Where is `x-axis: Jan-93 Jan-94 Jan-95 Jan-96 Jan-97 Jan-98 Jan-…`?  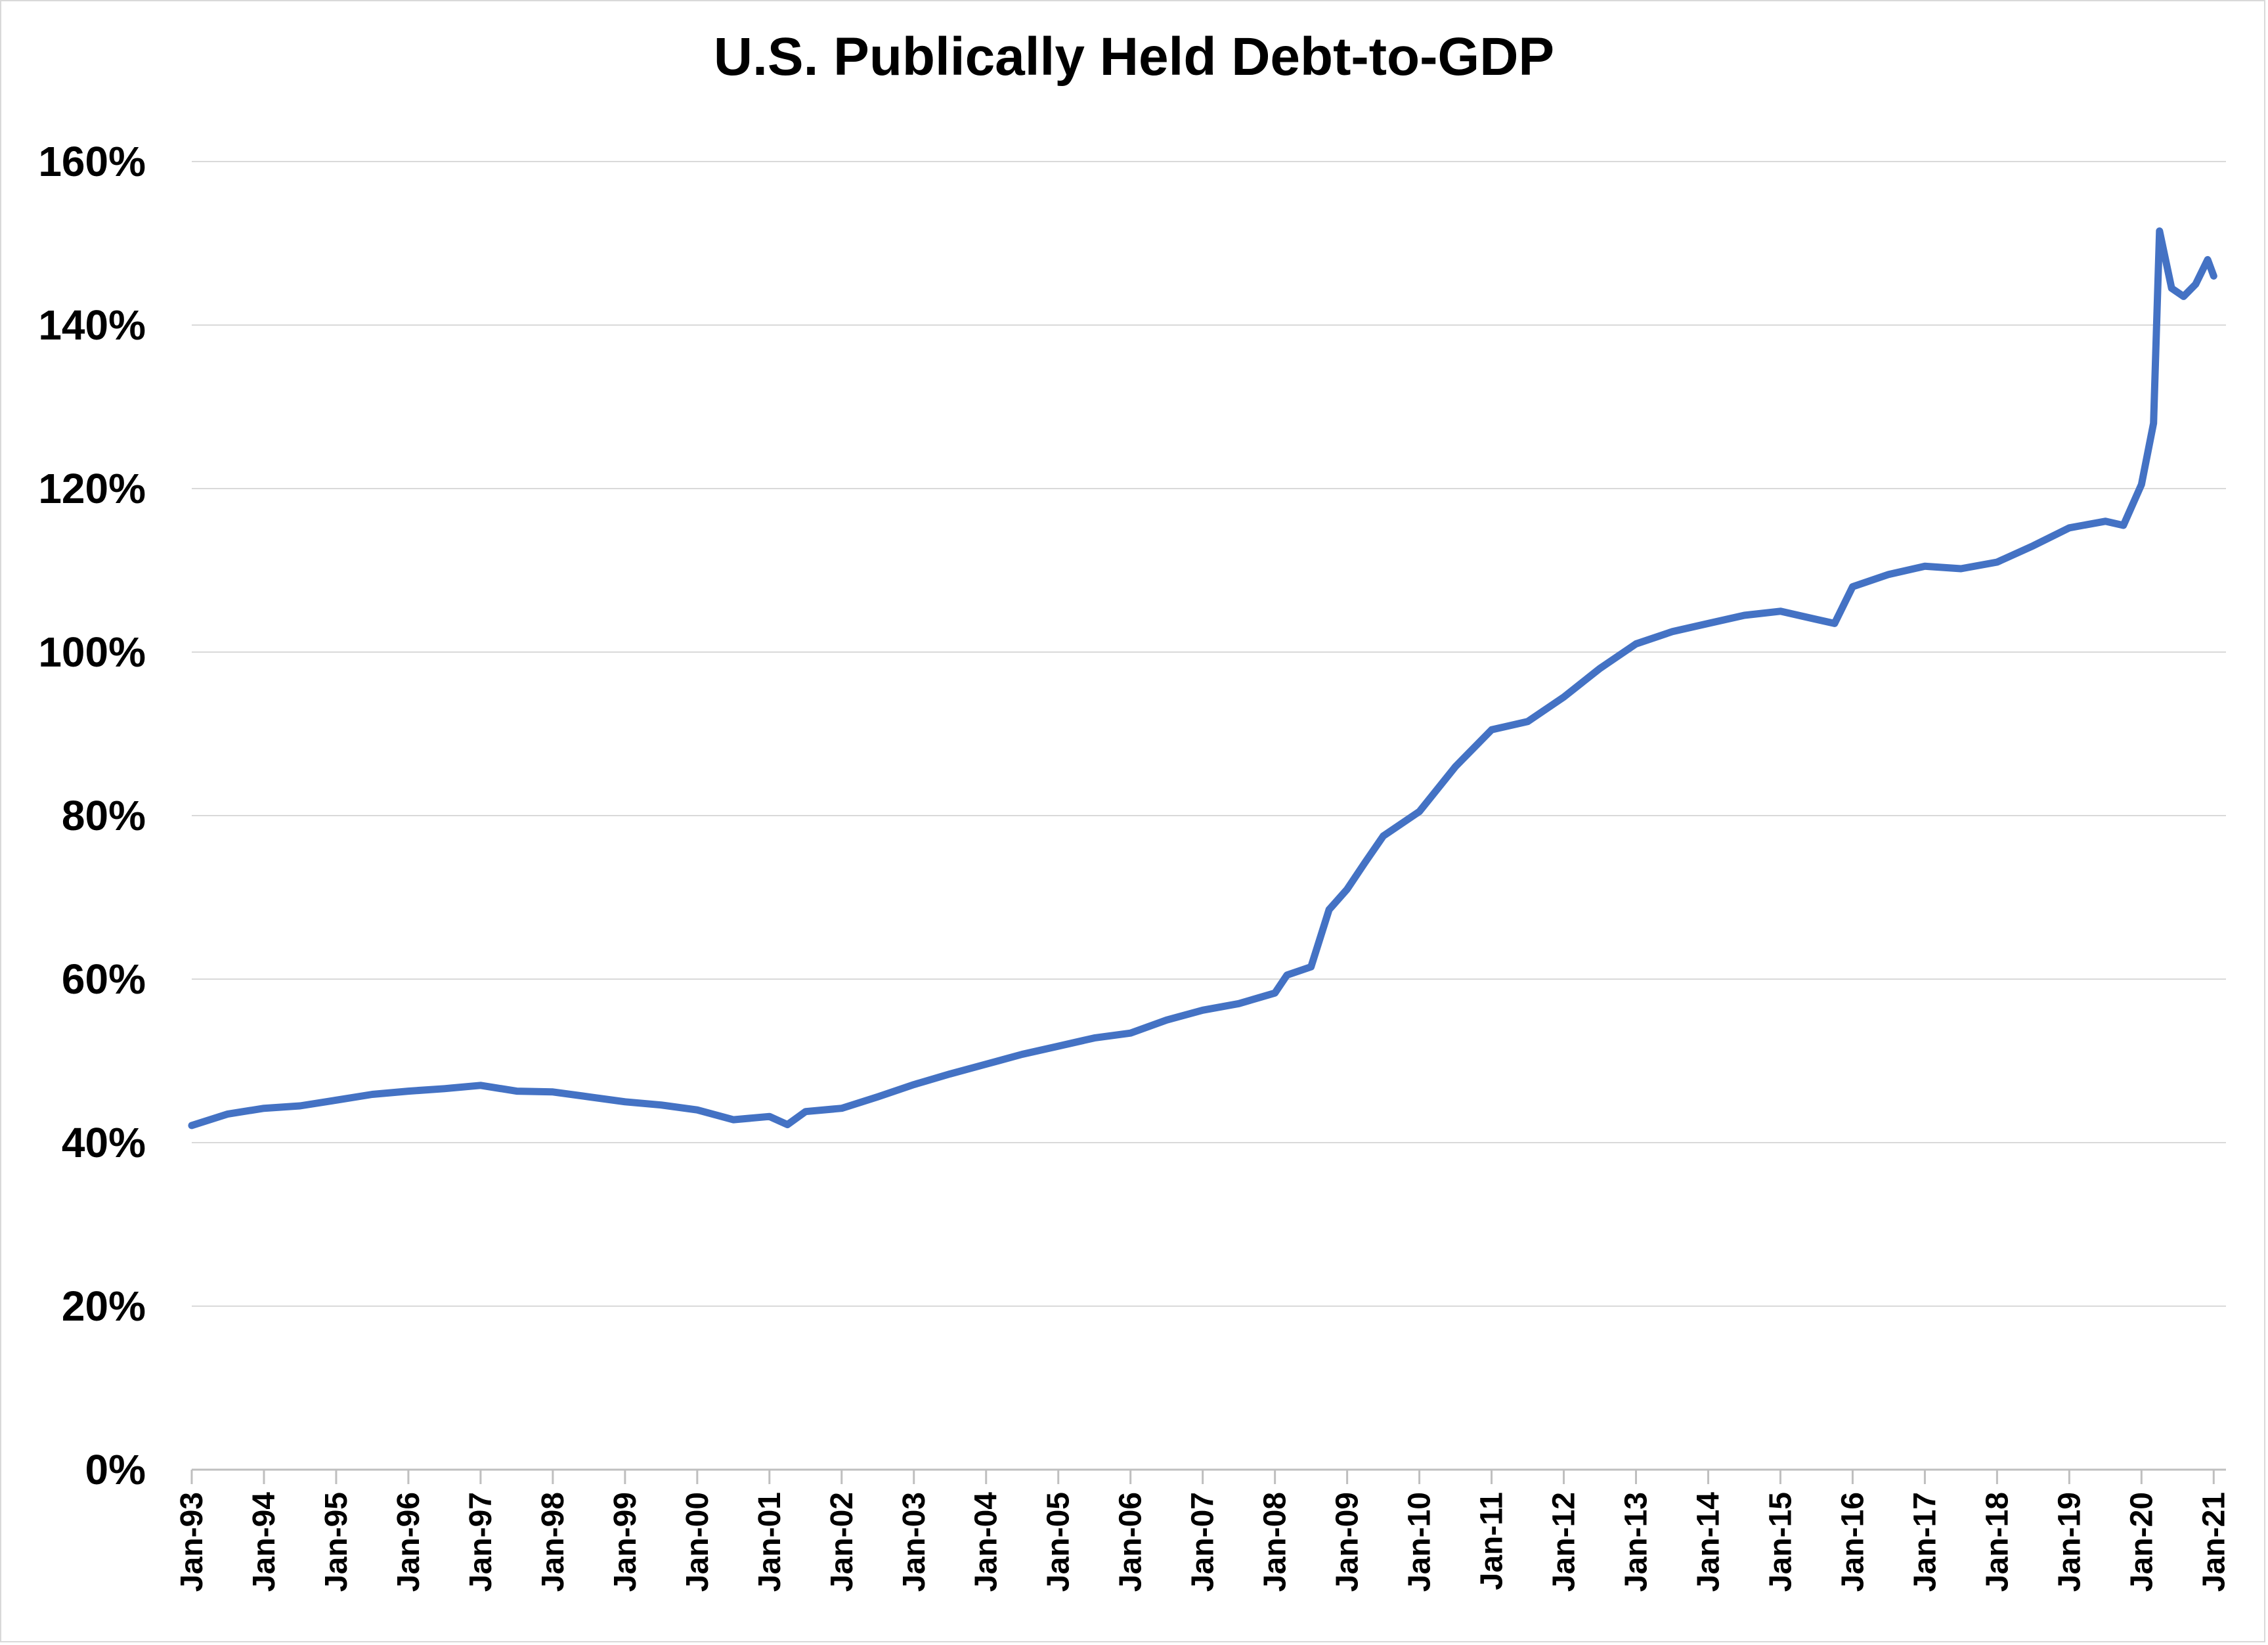
x-axis: Jan-93 Jan-94 Jan-95 Jan-96 Jan-97 Jan-98 Jan-… is located at coordinates (1203, 1530).